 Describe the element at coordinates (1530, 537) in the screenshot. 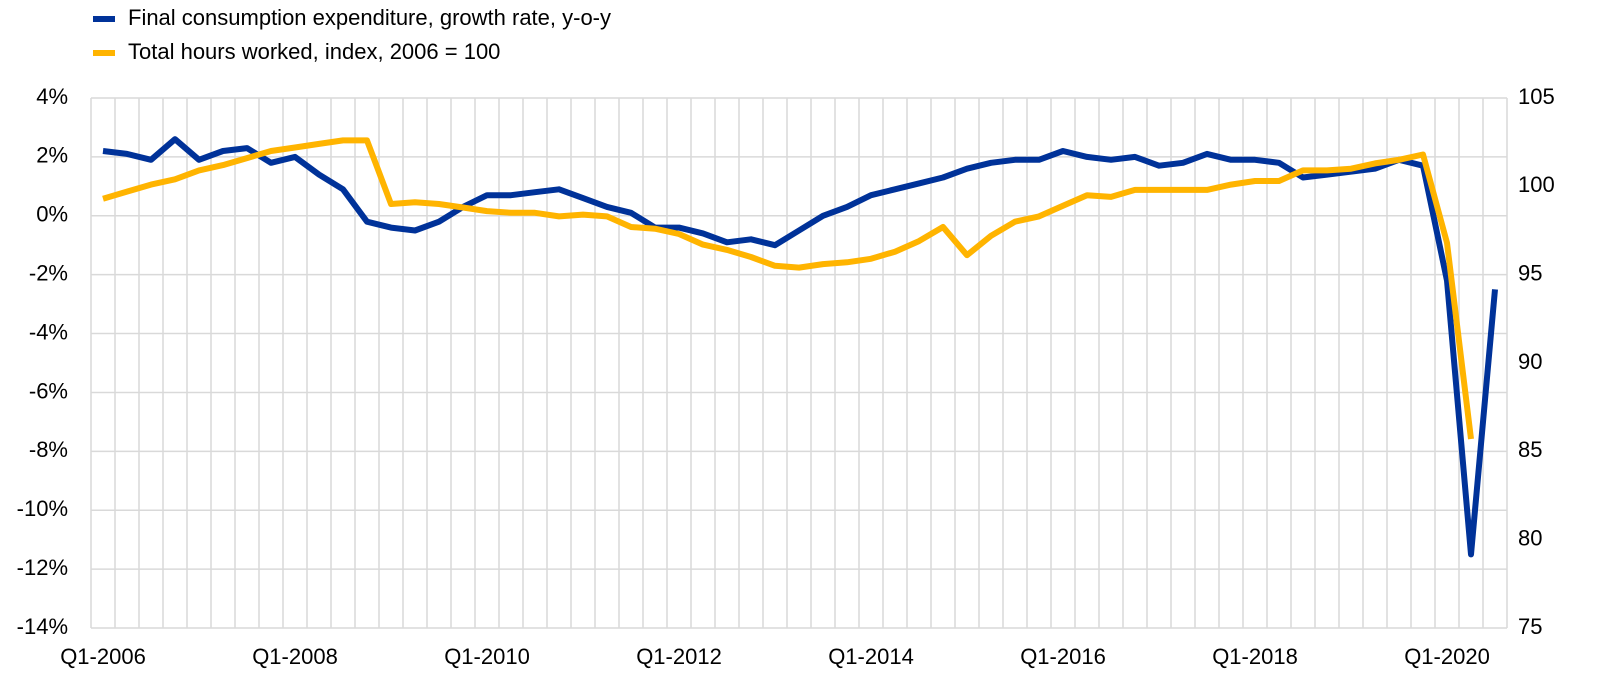

I see `y2-tick-label: 80` at that location.